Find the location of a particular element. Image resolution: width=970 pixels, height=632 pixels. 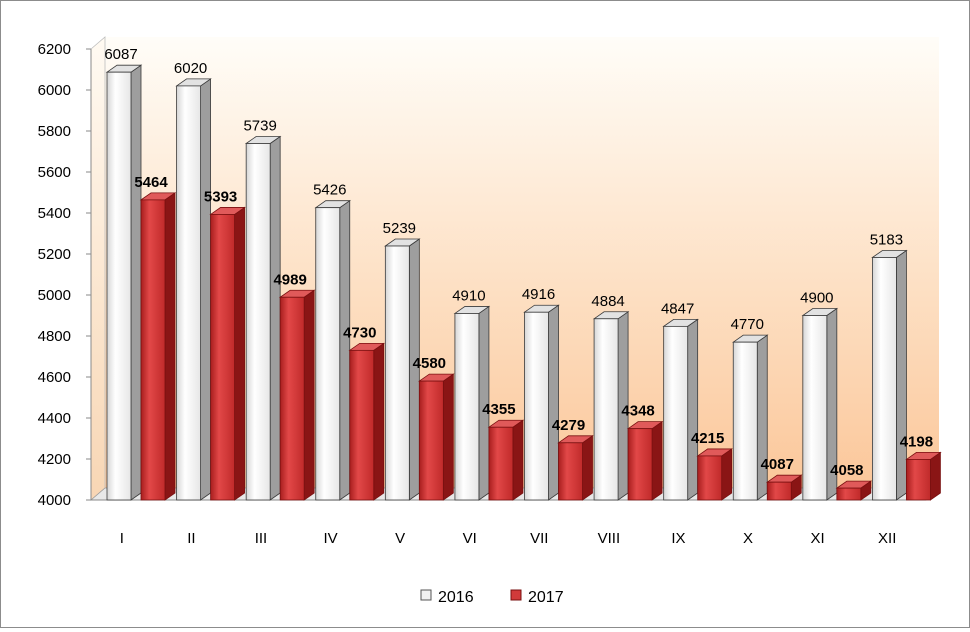

x-tick-label: X is located at coordinates (748, 538).